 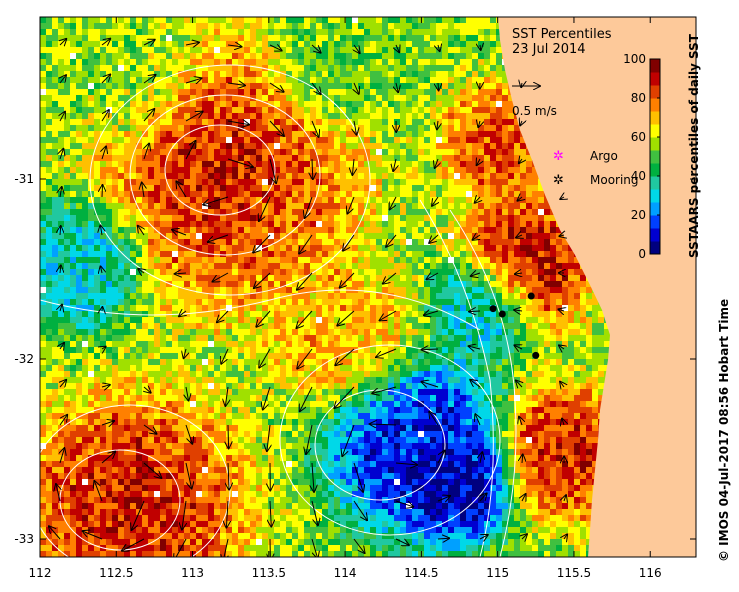 I want to click on credit-text: © IMOS 04-Jul-2017 08:56 Hobart Time, so click(x=724, y=430).